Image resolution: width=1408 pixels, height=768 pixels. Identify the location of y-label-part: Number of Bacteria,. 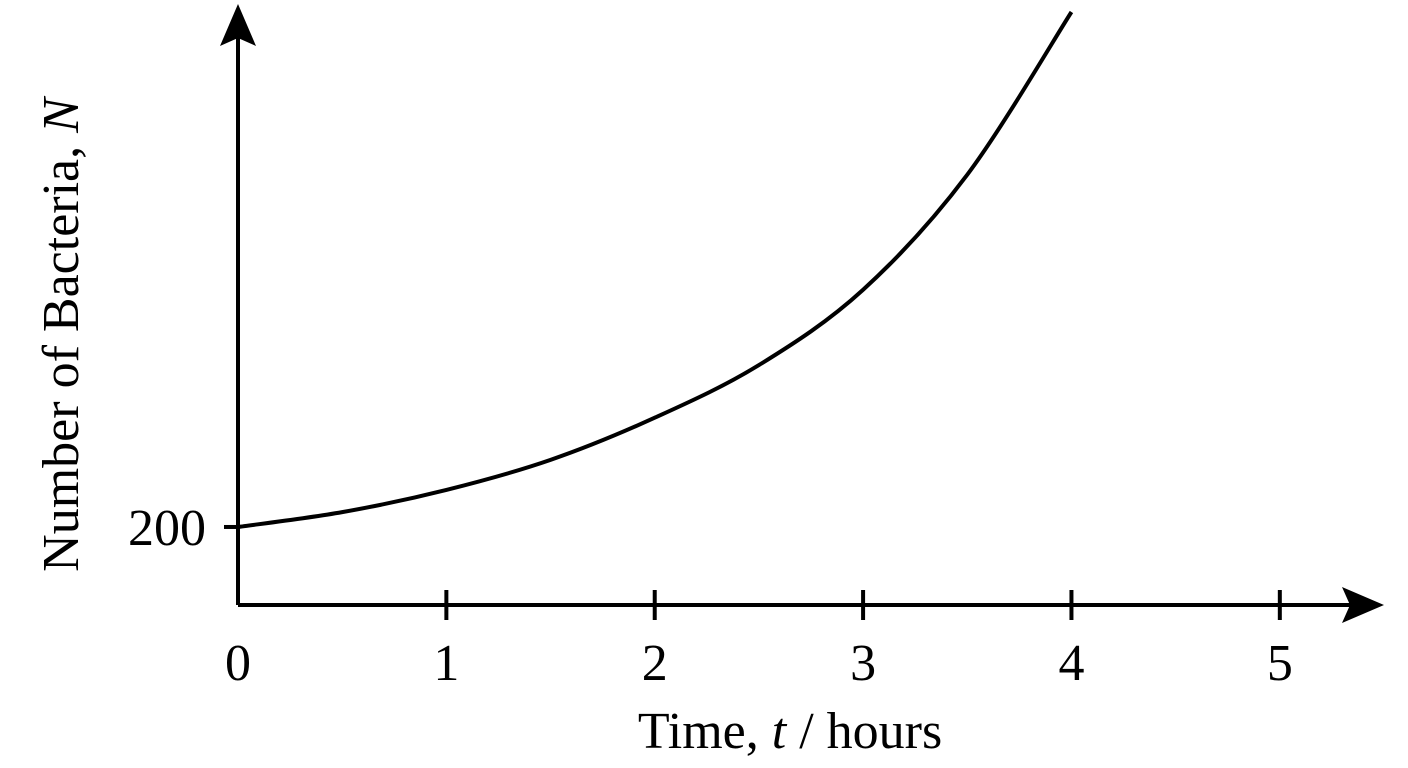
(61, 352).